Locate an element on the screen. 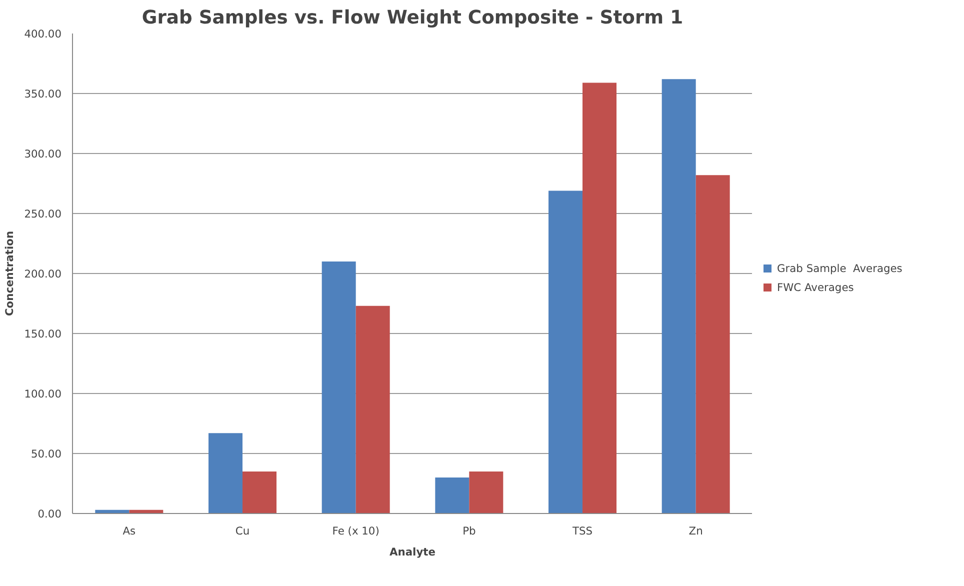  x-axis-title: Analyte is located at coordinates (413, 552).